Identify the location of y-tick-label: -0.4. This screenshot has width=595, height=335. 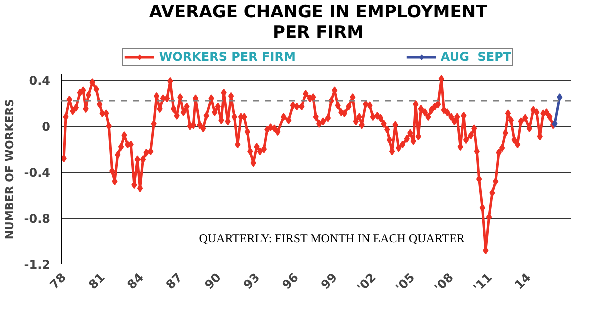
(37, 173).